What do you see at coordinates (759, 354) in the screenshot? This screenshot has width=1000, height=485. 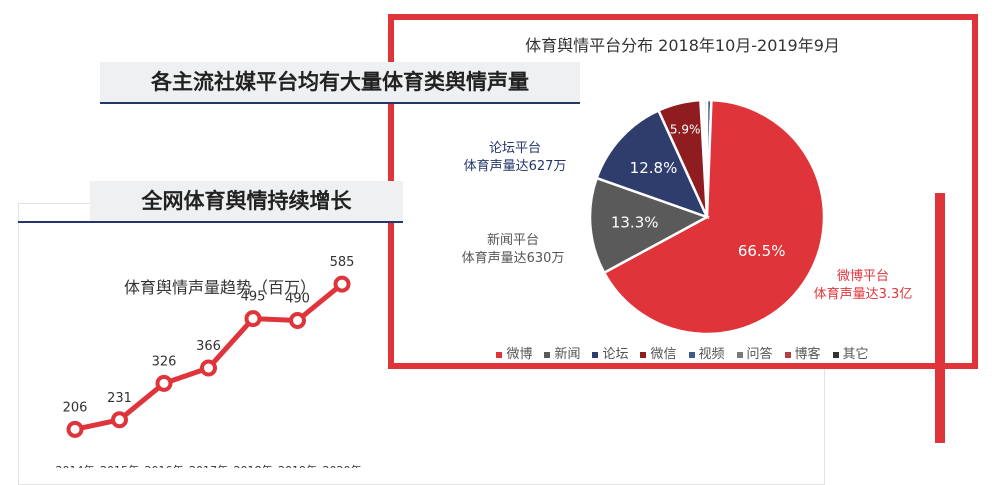 I see `legend-label: 问答` at bounding box center [759, 354].